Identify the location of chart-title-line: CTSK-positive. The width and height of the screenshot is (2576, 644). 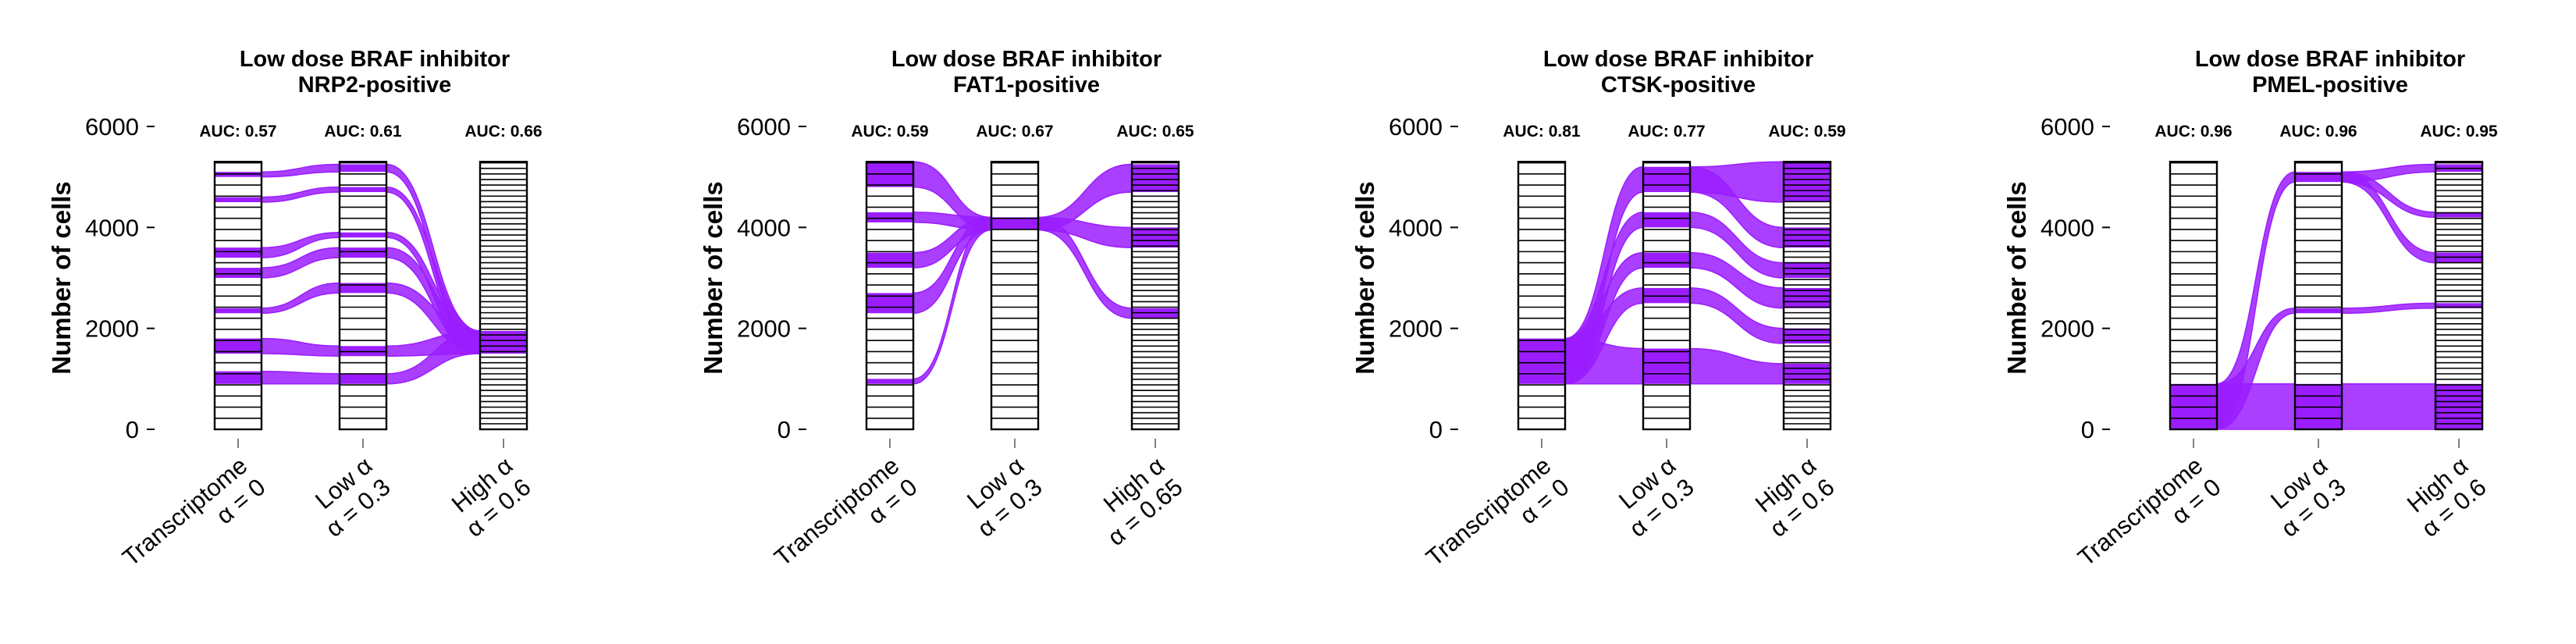
(1678, 85).